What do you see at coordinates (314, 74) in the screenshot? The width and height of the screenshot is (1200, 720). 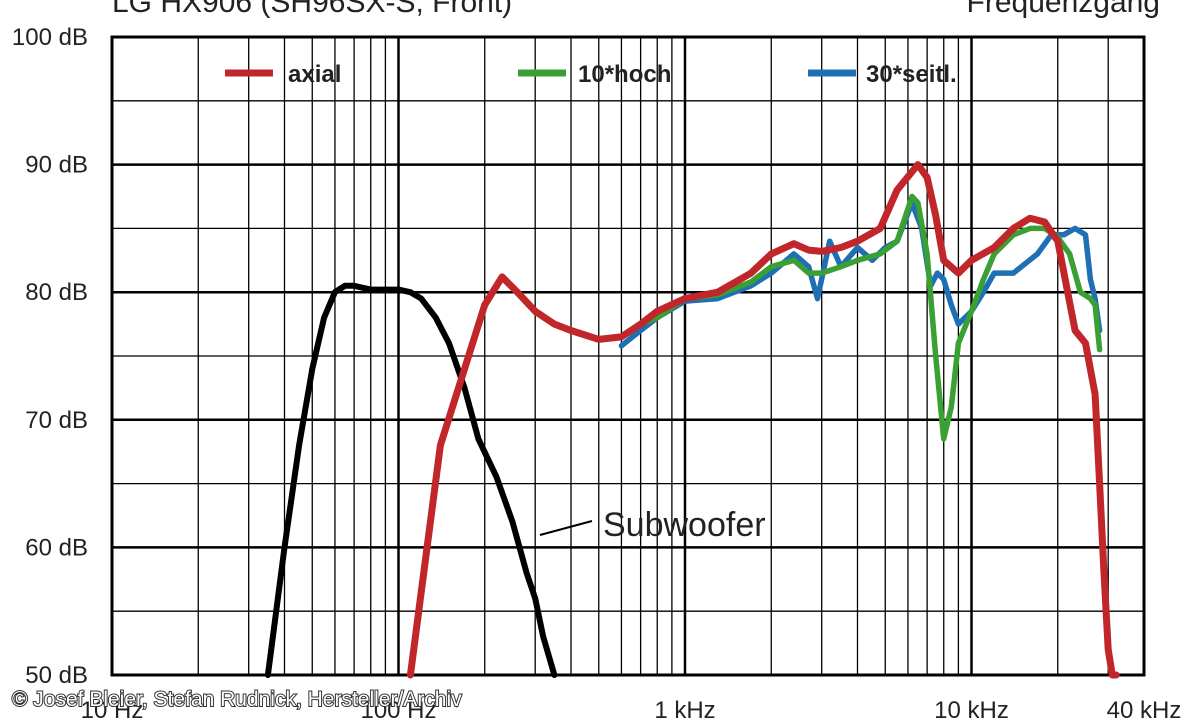 I see `legend-label: axial` at bounding box center [314, 74].